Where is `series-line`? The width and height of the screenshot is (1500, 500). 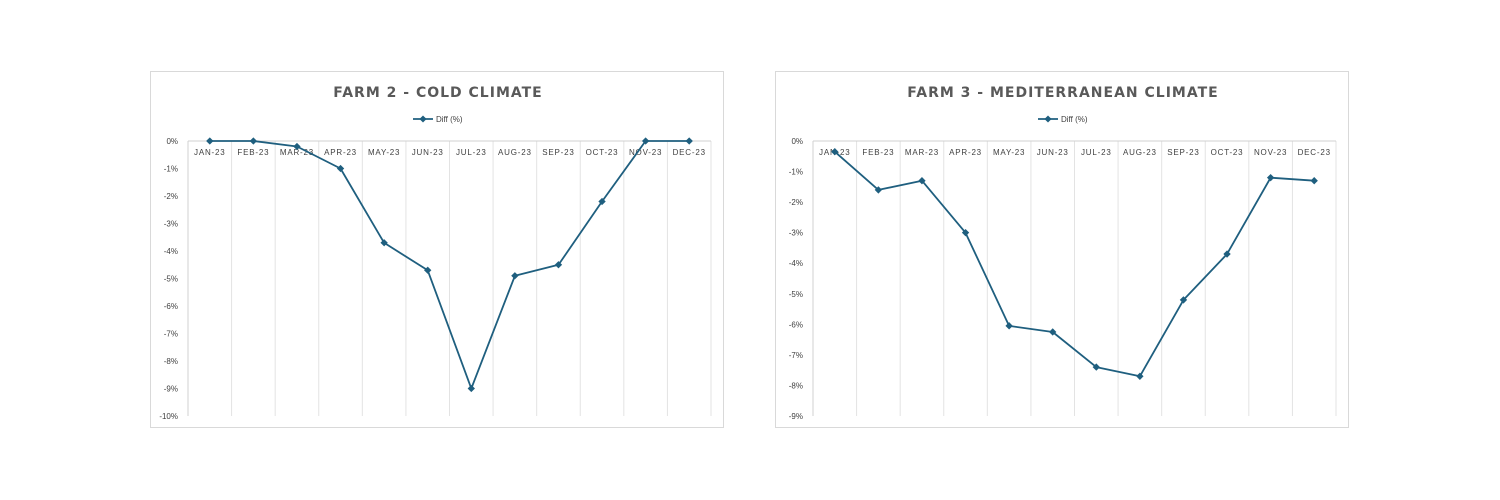
series-line is located at coordinates (1074, 264).